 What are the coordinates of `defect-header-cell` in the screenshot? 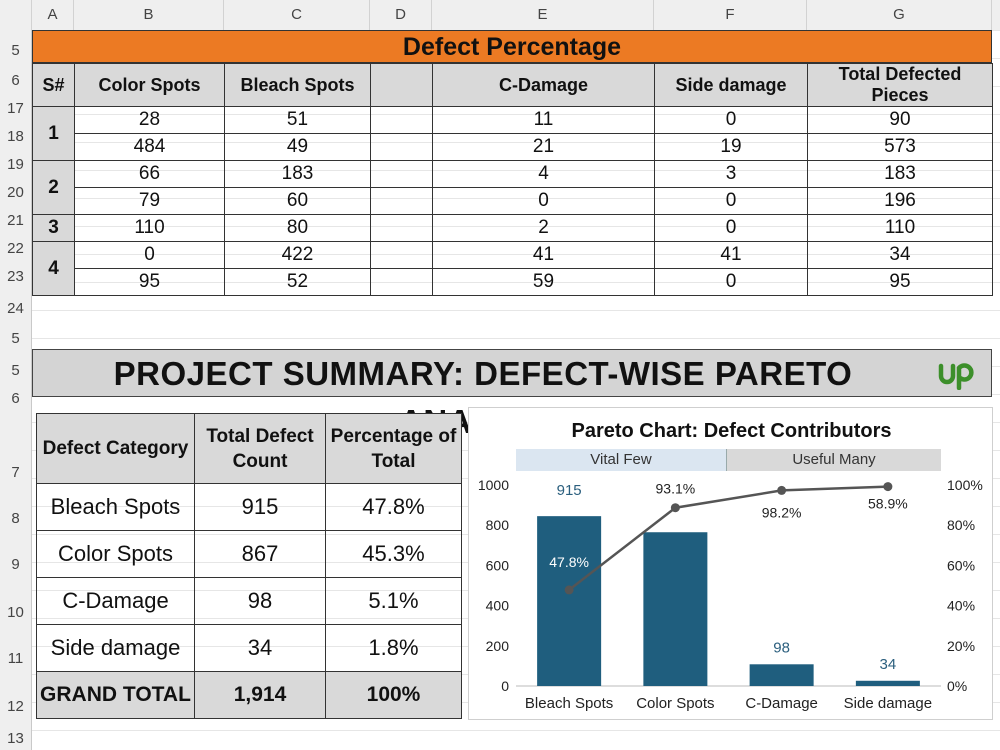 It's located at (401, 85).